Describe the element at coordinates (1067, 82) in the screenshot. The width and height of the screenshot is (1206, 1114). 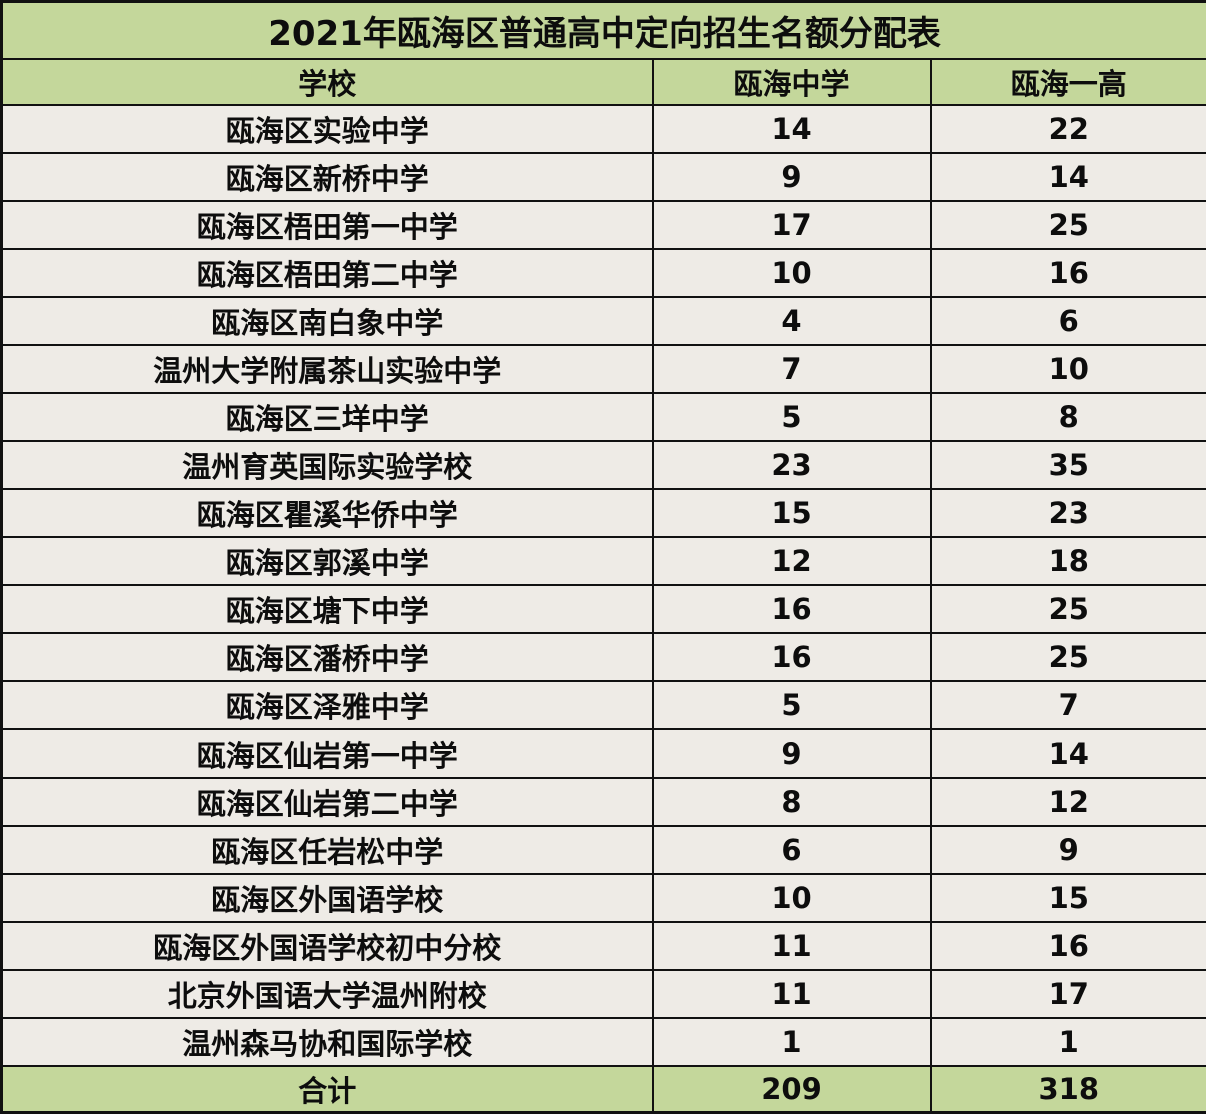
I see `header-ouhai-yigao: 瓯海一高` at that location.